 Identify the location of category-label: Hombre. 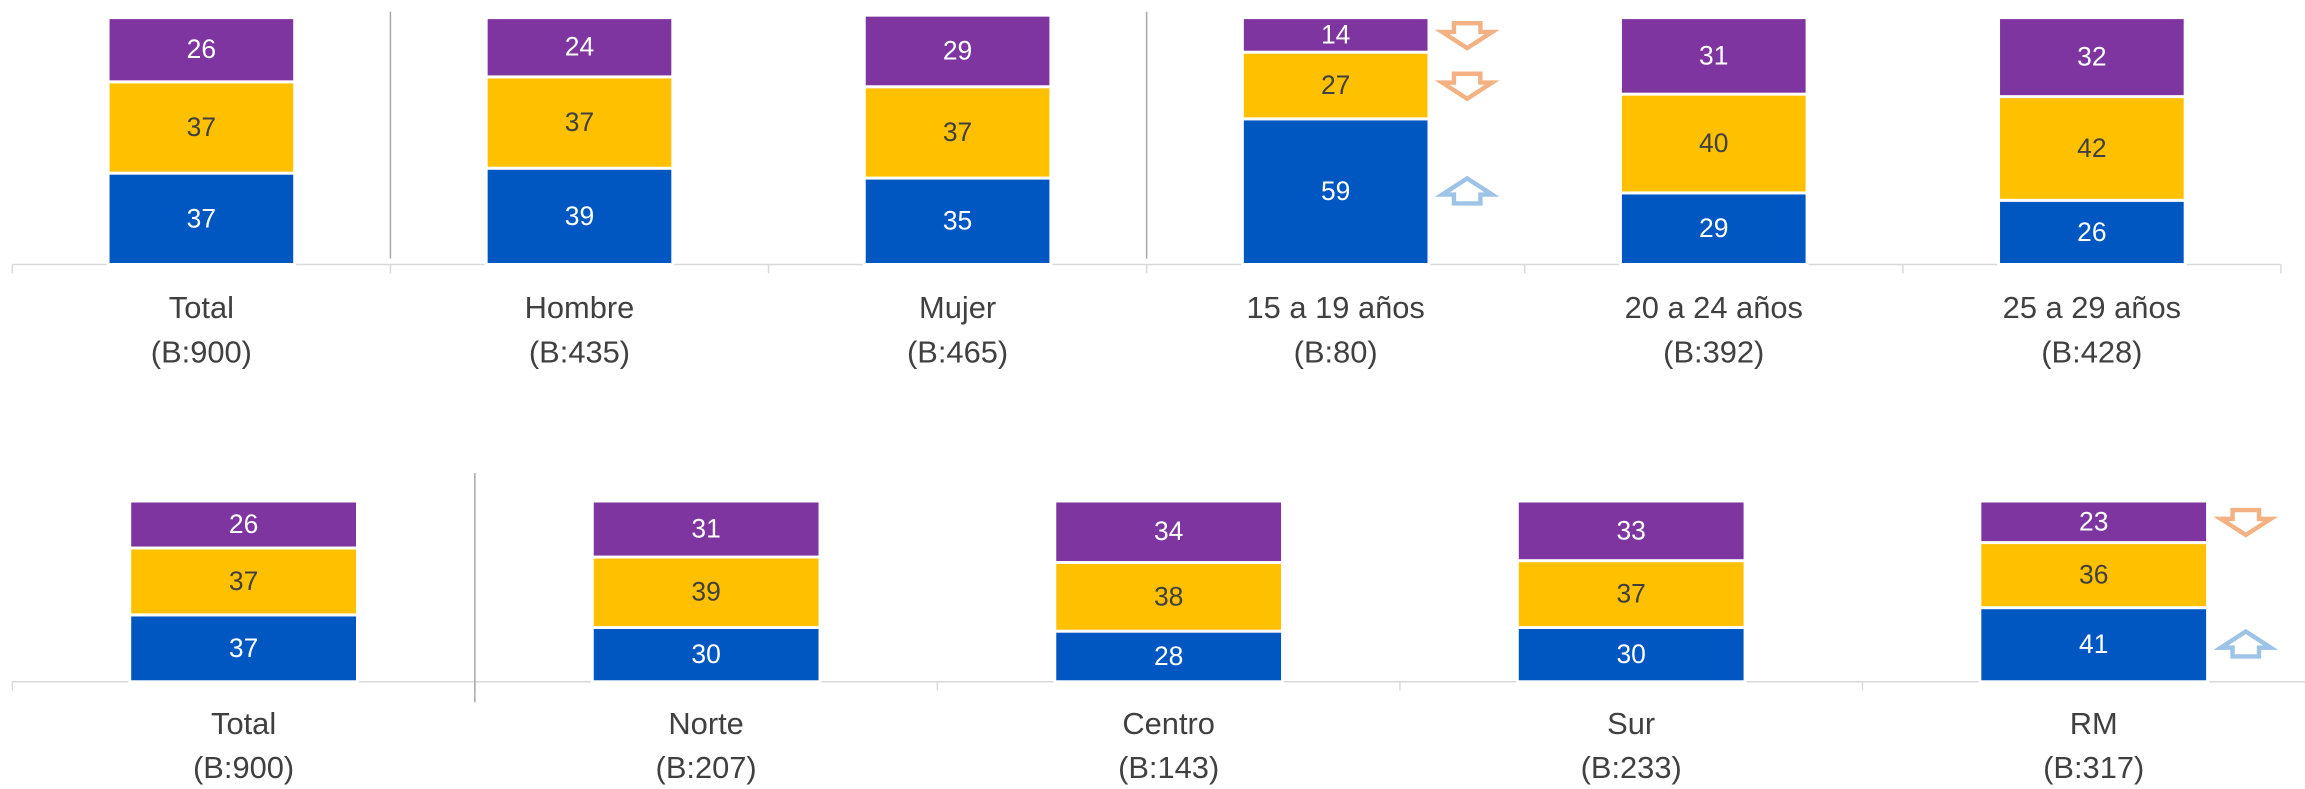
(580, 307).